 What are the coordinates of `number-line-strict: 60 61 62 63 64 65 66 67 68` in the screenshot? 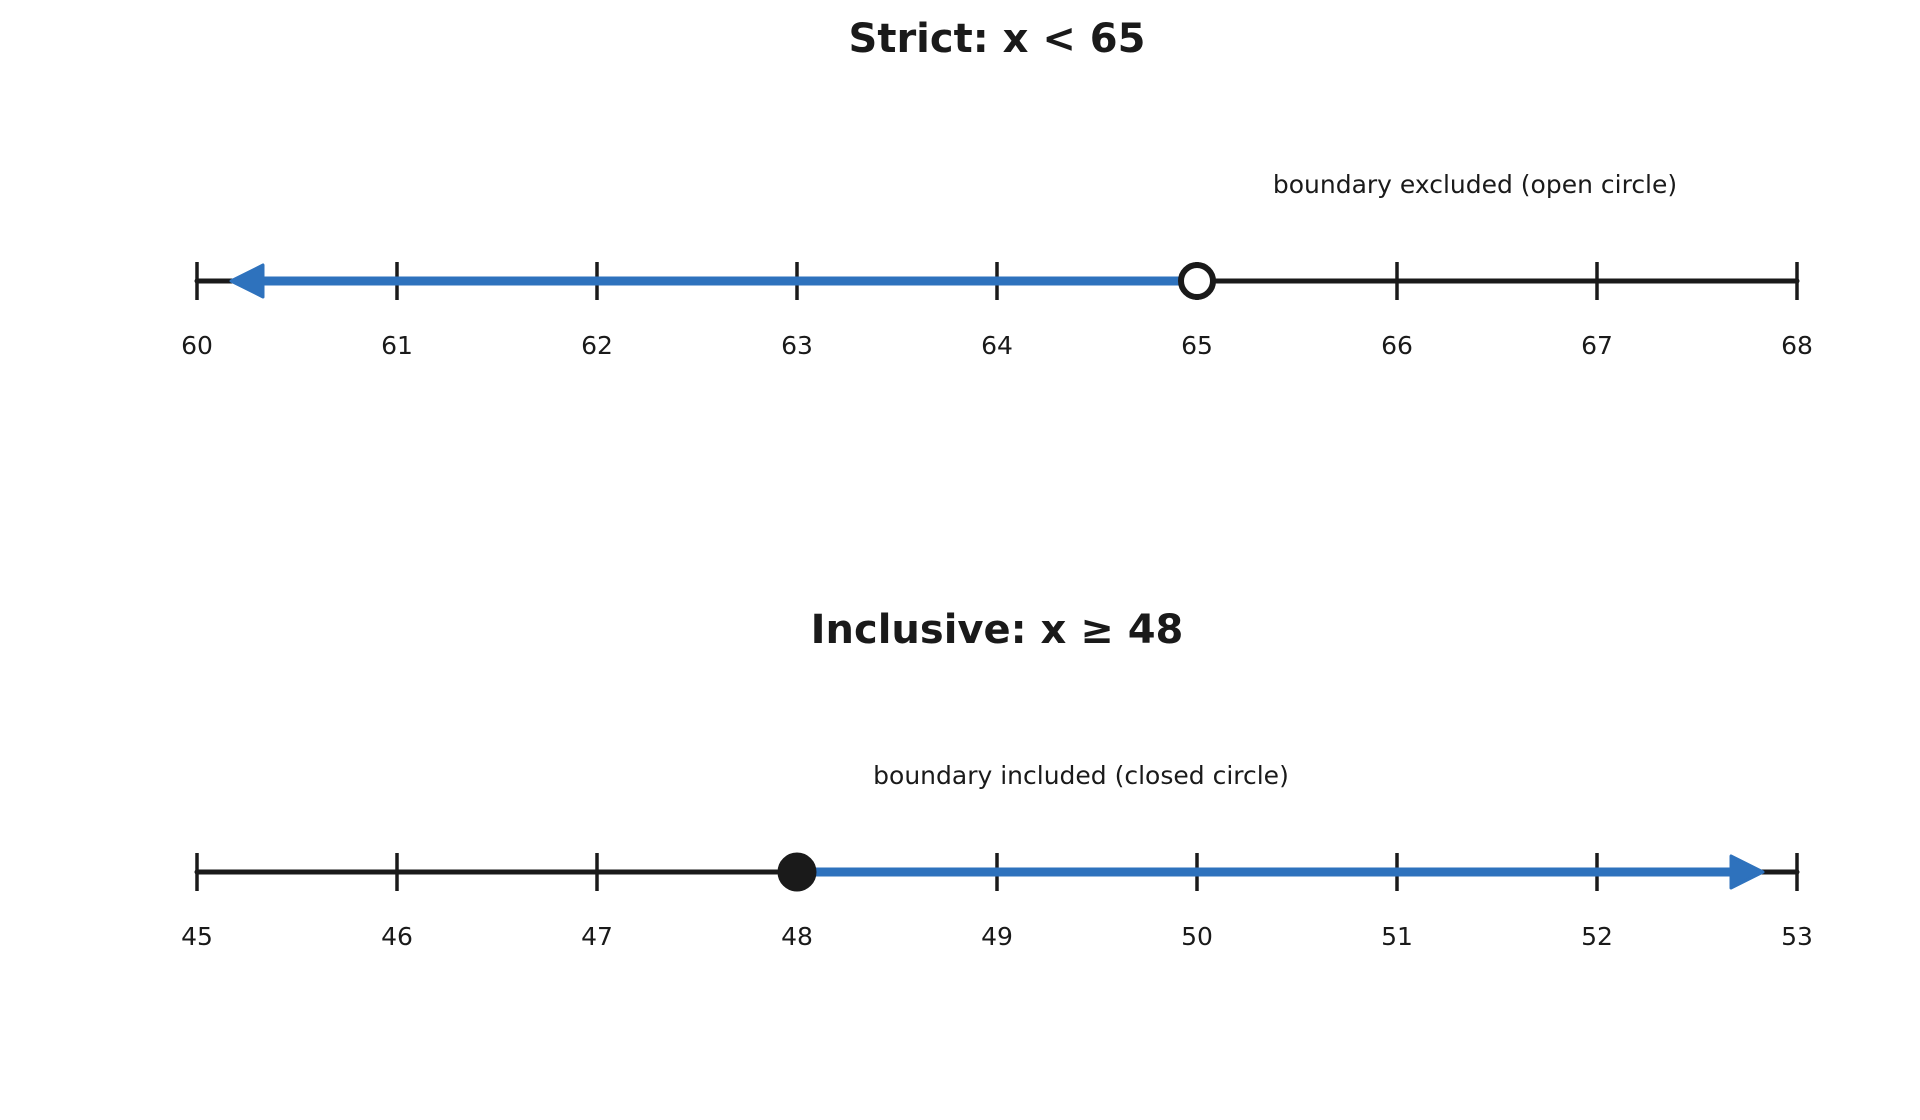 It's located at (997, 311).